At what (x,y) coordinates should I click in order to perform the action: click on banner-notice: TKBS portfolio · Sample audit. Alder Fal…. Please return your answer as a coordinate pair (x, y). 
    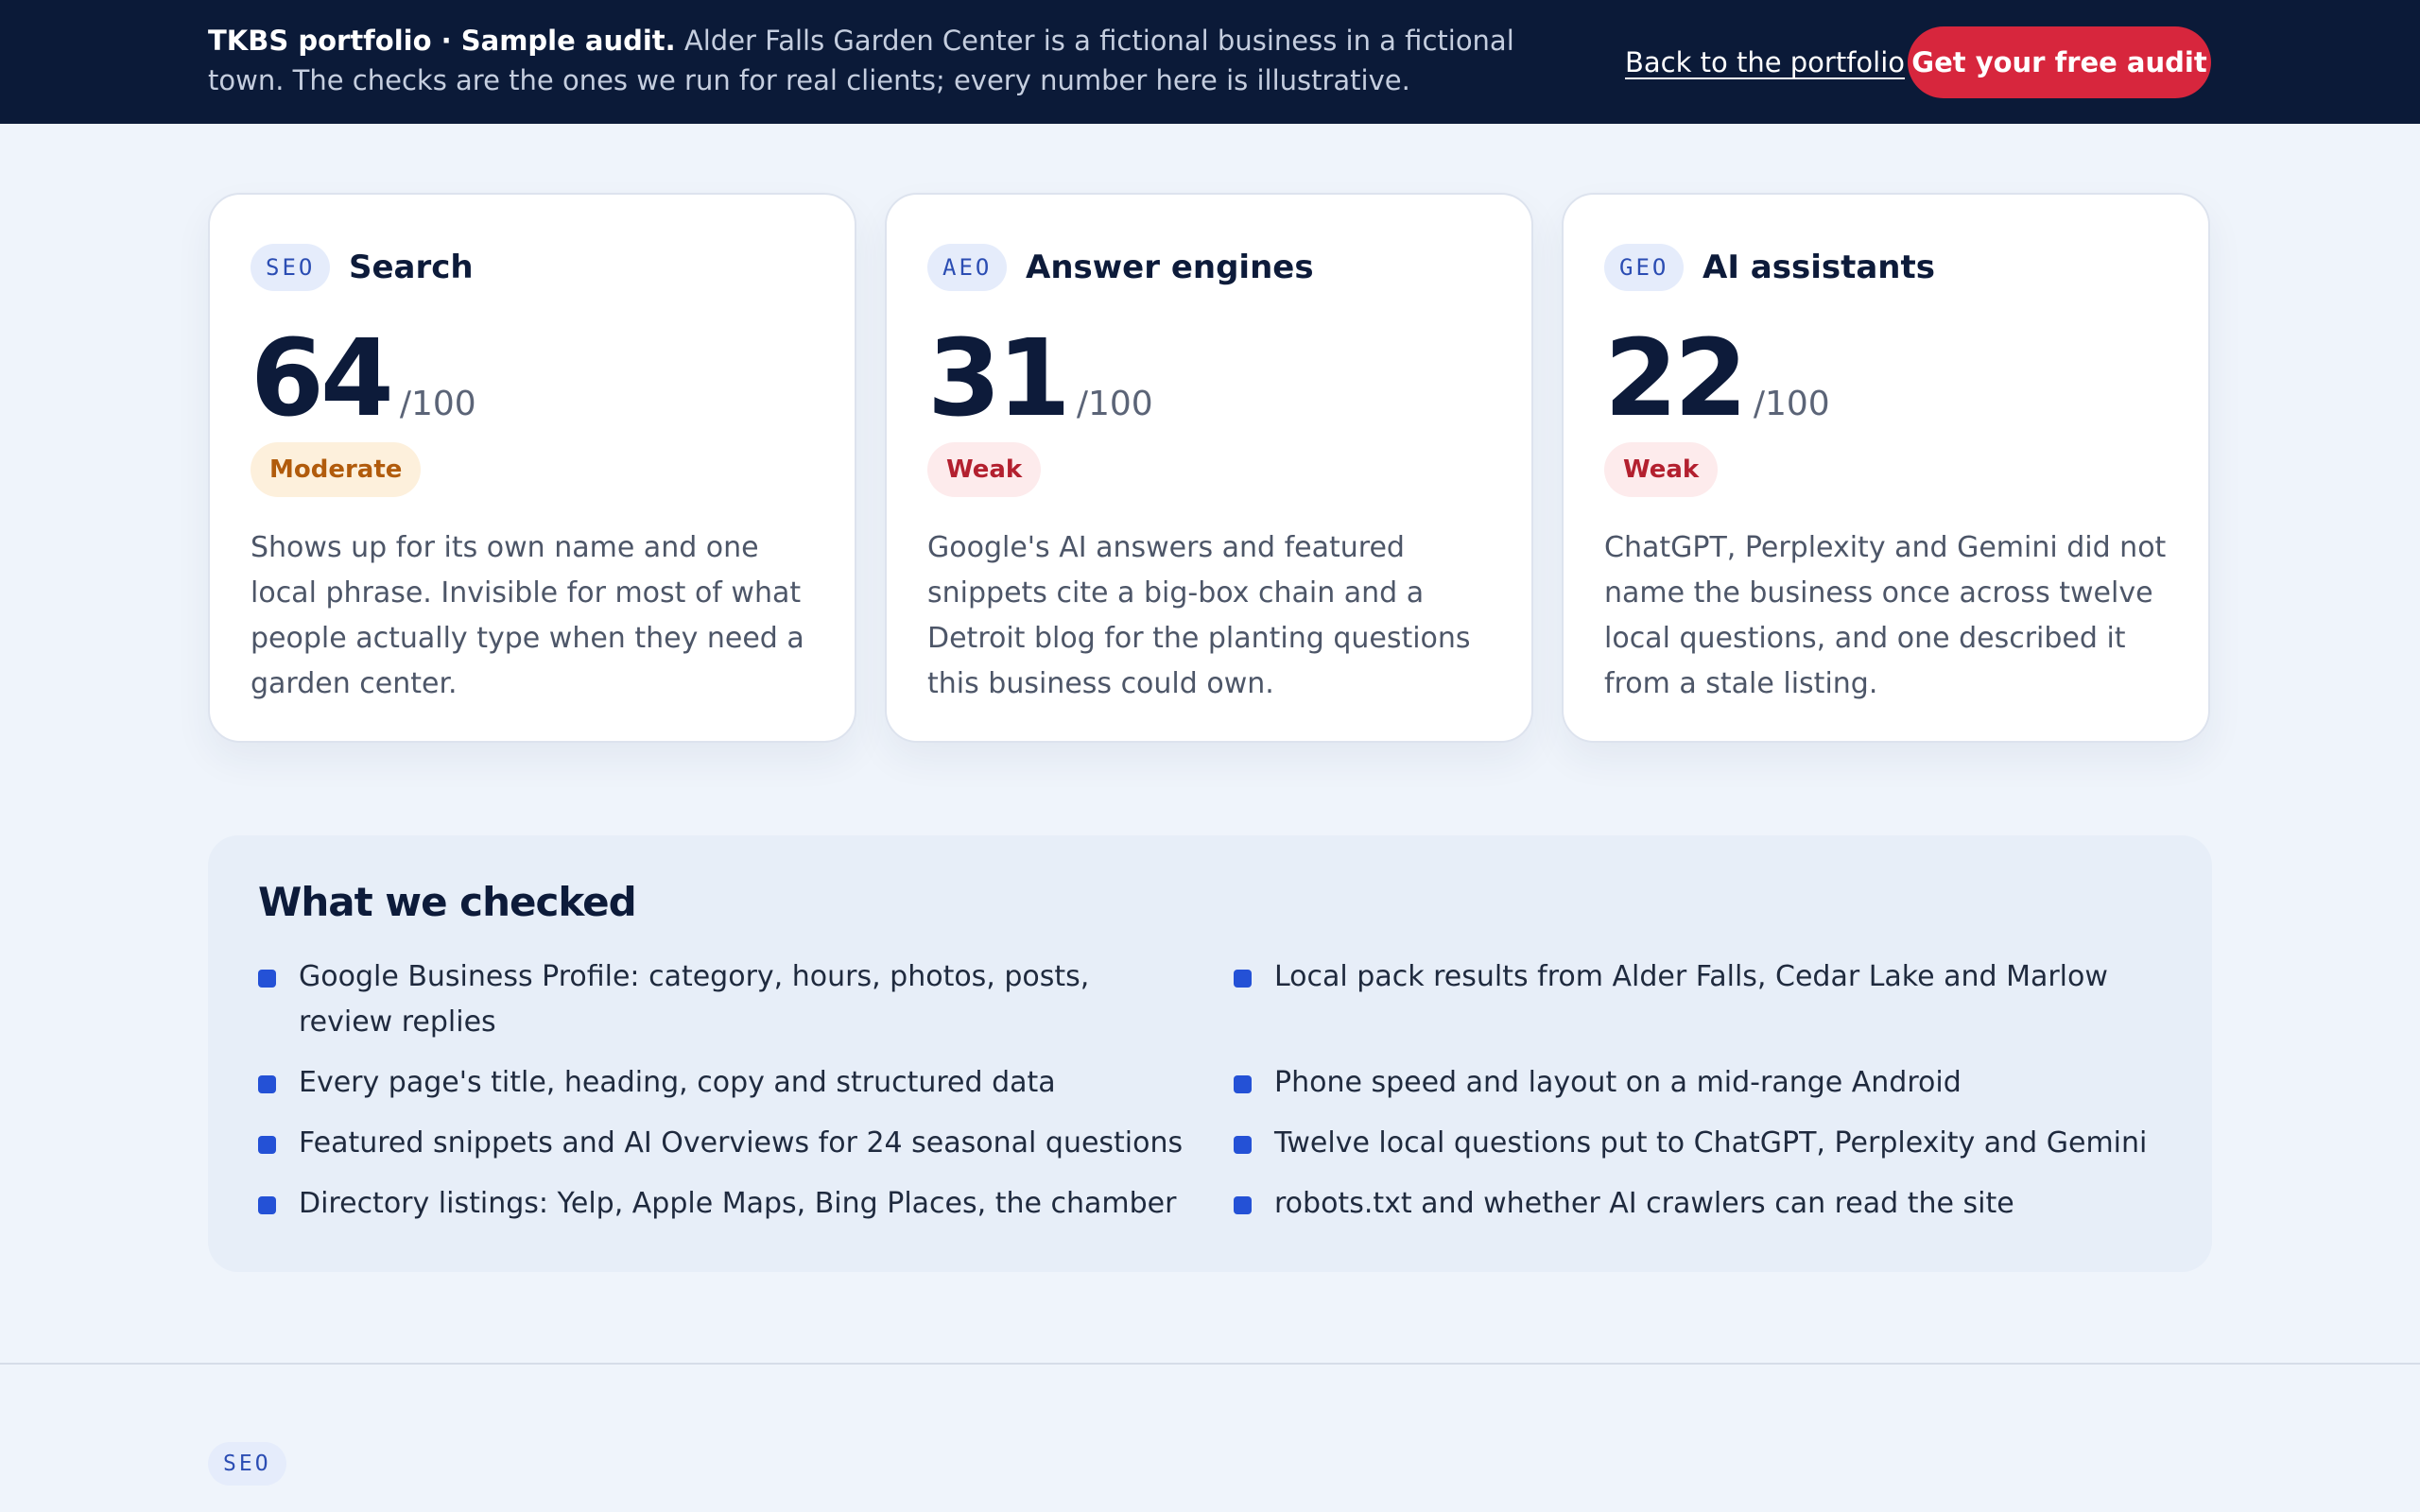
    Looking at the image, I should click on (888, 60).